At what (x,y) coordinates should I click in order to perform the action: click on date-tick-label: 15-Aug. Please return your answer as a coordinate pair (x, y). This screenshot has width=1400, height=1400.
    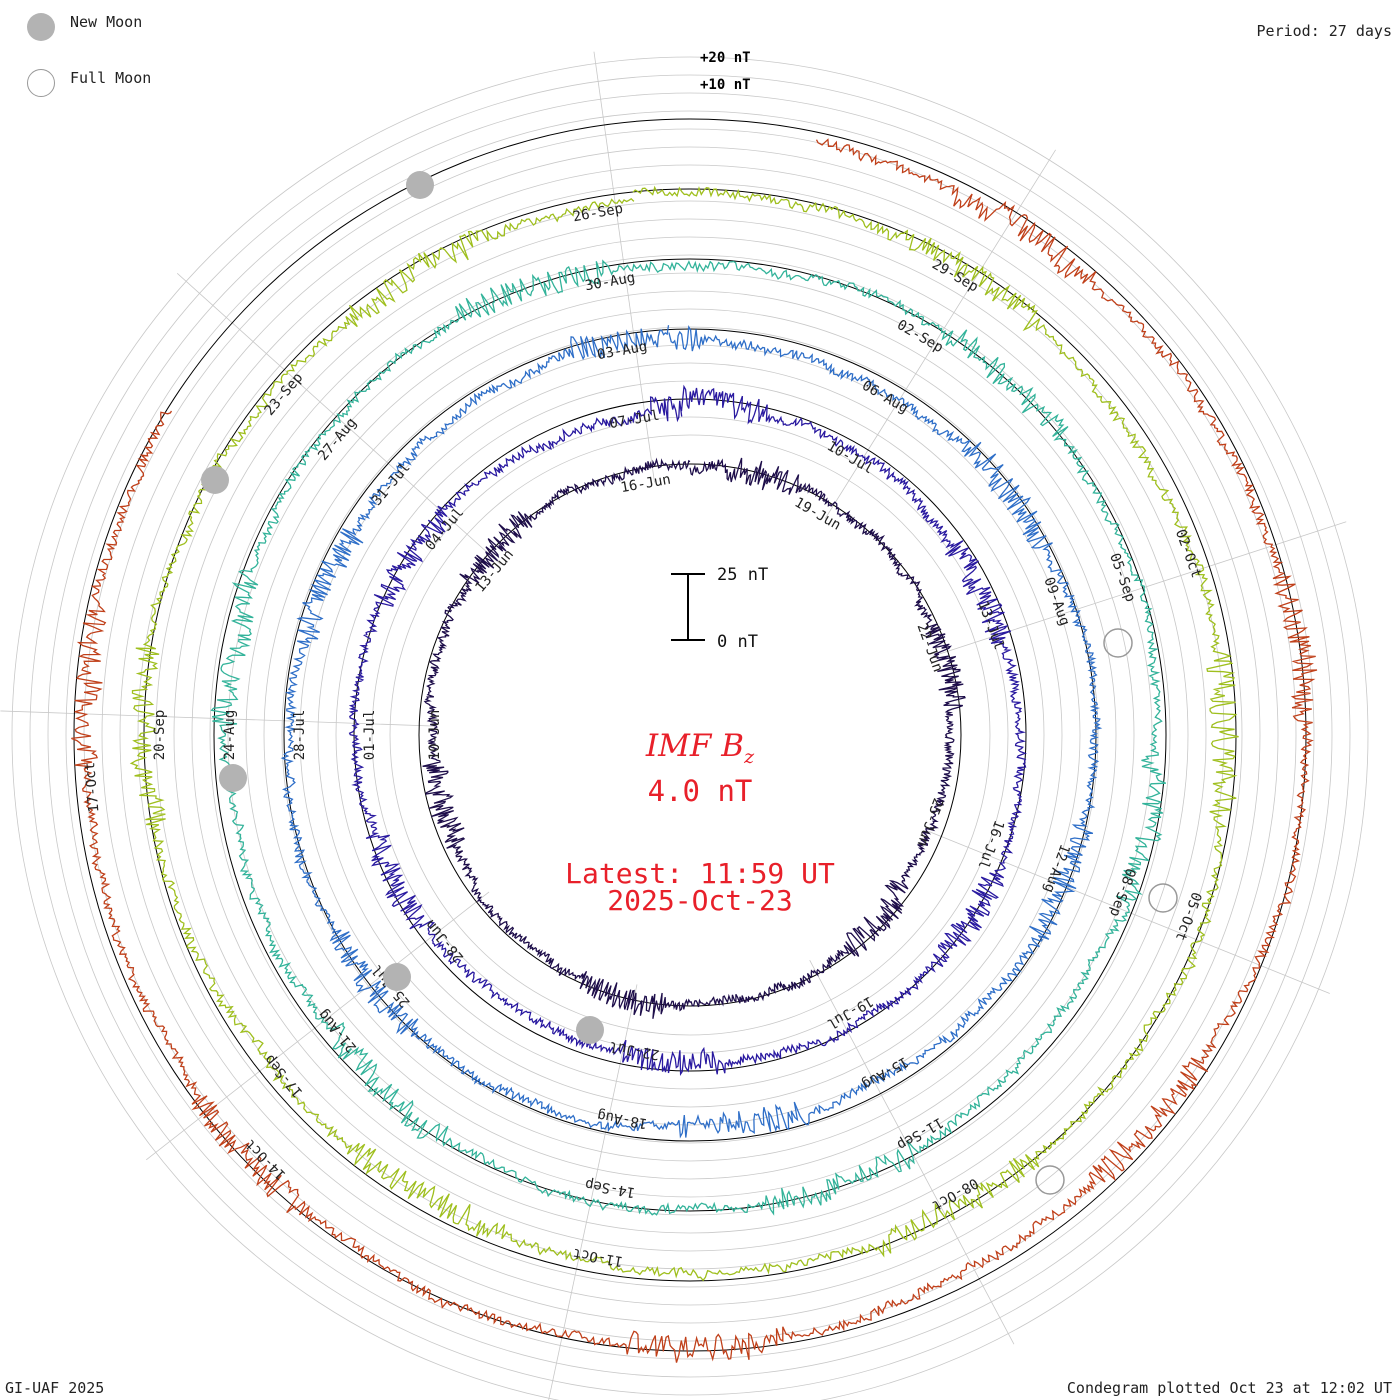
    Looking at the image, I should click on (885, 1072).